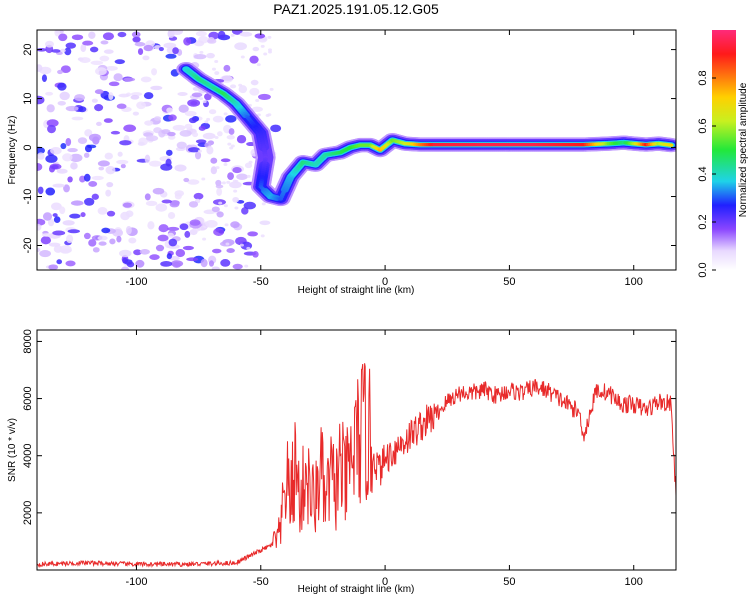 This screenshot has width=750, height=600. What do you see at coordinates (12, 450) in the screenshot?
I see `snr-y-axis-label: SNR (10 * v/v)` at bounding box center [12, 450].